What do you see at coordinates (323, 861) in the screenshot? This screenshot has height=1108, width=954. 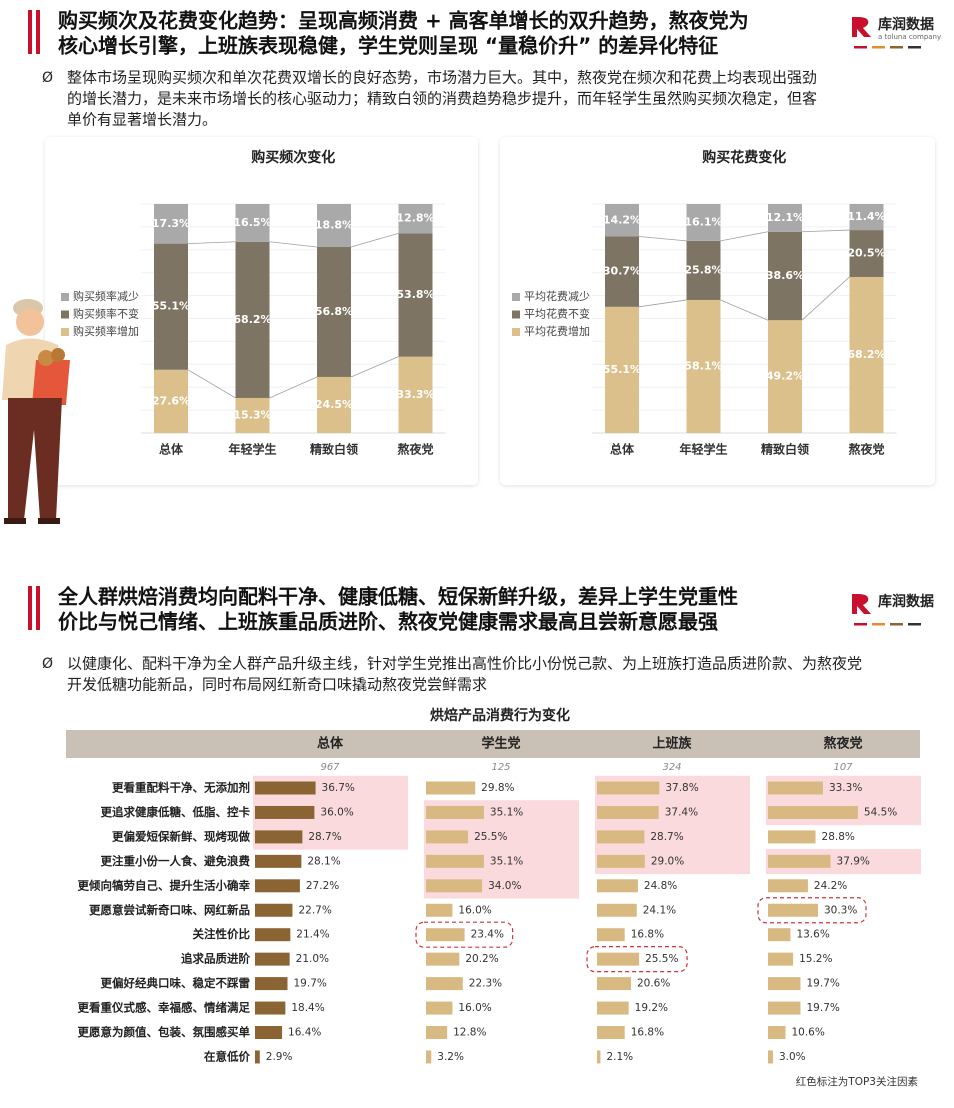 I see `value-label: 28.1%` at bounding box center [323, 861].